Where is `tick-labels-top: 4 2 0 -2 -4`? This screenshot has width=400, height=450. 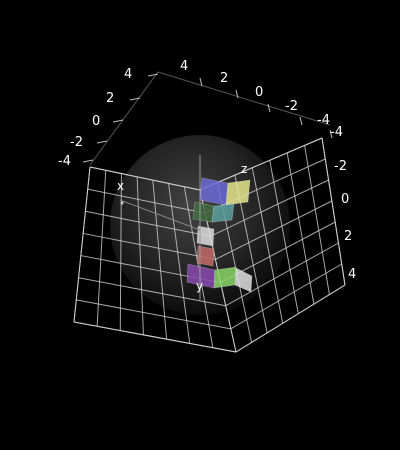
tick-labels-top: 4 2 0 -2 -4 is located at coordinates (255, 93).